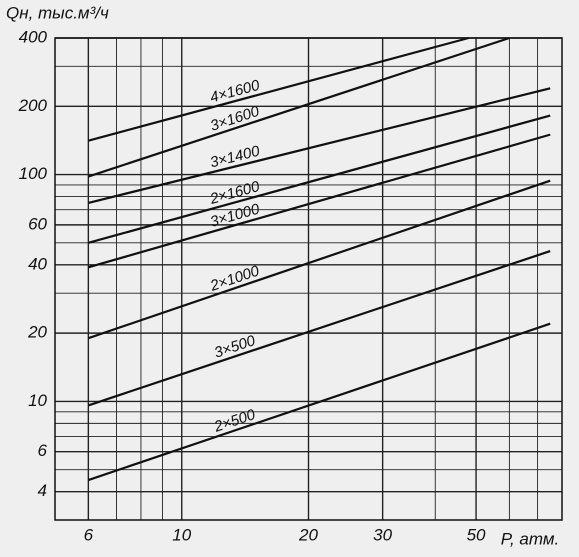  I want to click on y-tick-label: 200, so click(33, 105).